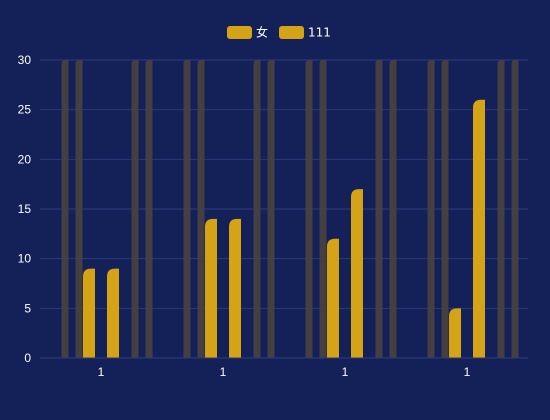  Describe the element at coordinates (25, 159) in the screenshot. I see `y-tick-label: 20` at that location.